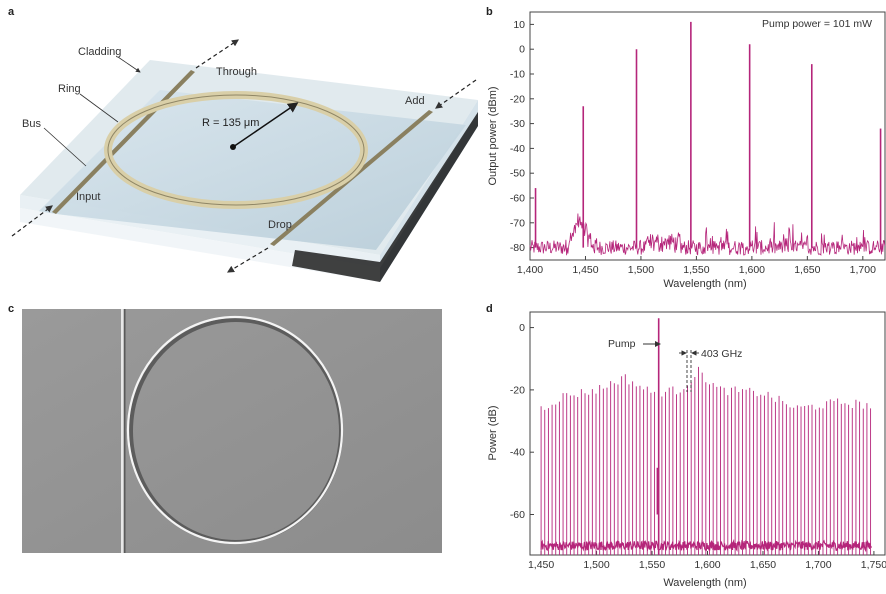 This screenshot has height=594, width=886. I want to click on chart-d-spacing-label: 403 GHz, so click(721, 354).